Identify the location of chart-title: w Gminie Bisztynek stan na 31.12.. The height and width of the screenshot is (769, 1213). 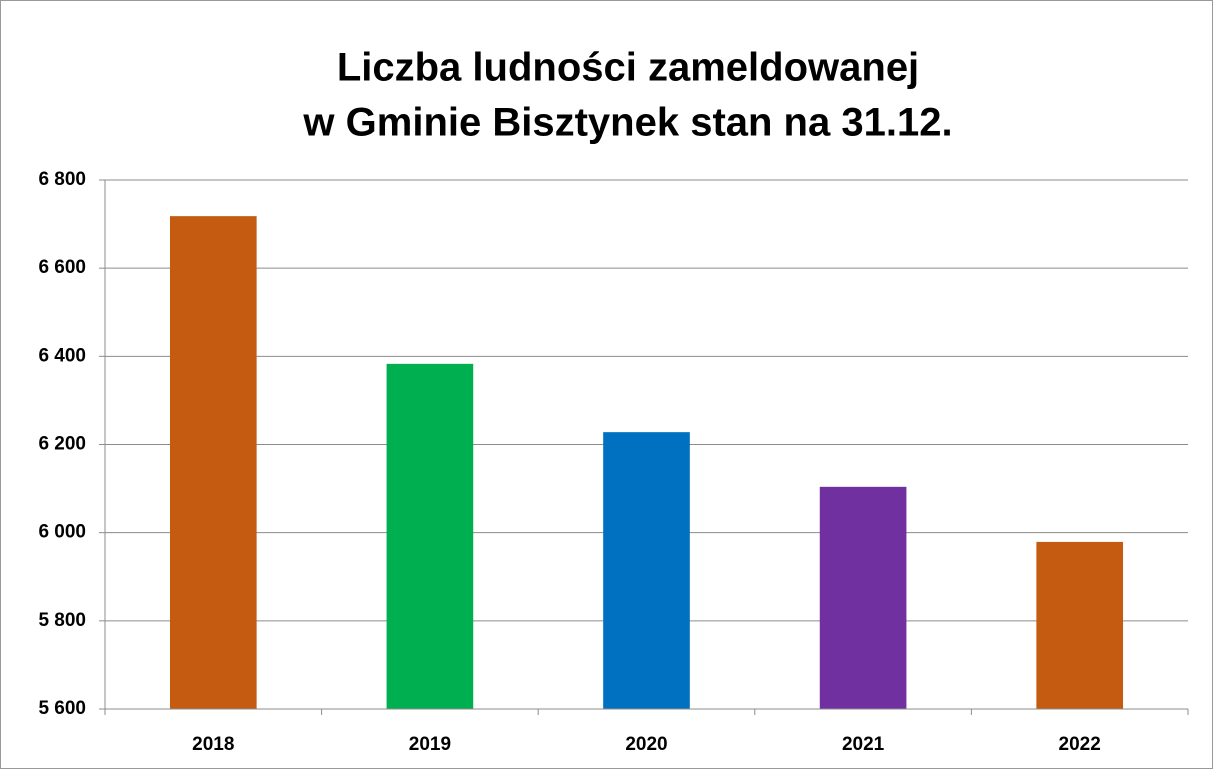
(627, 123).